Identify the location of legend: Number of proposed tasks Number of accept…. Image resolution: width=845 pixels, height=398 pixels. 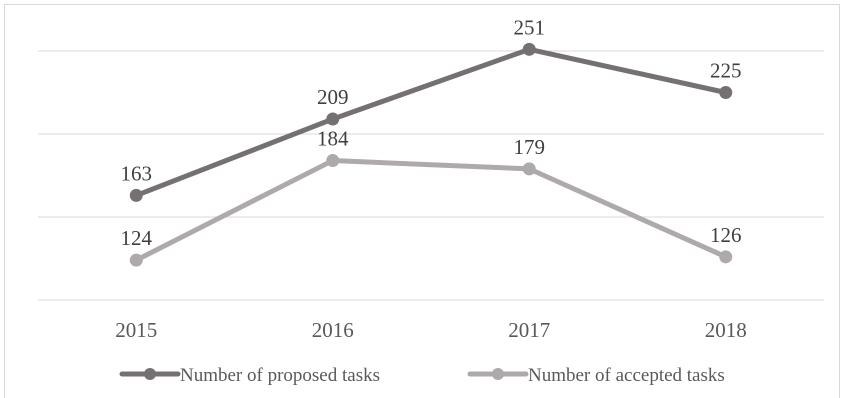
(422, 375).